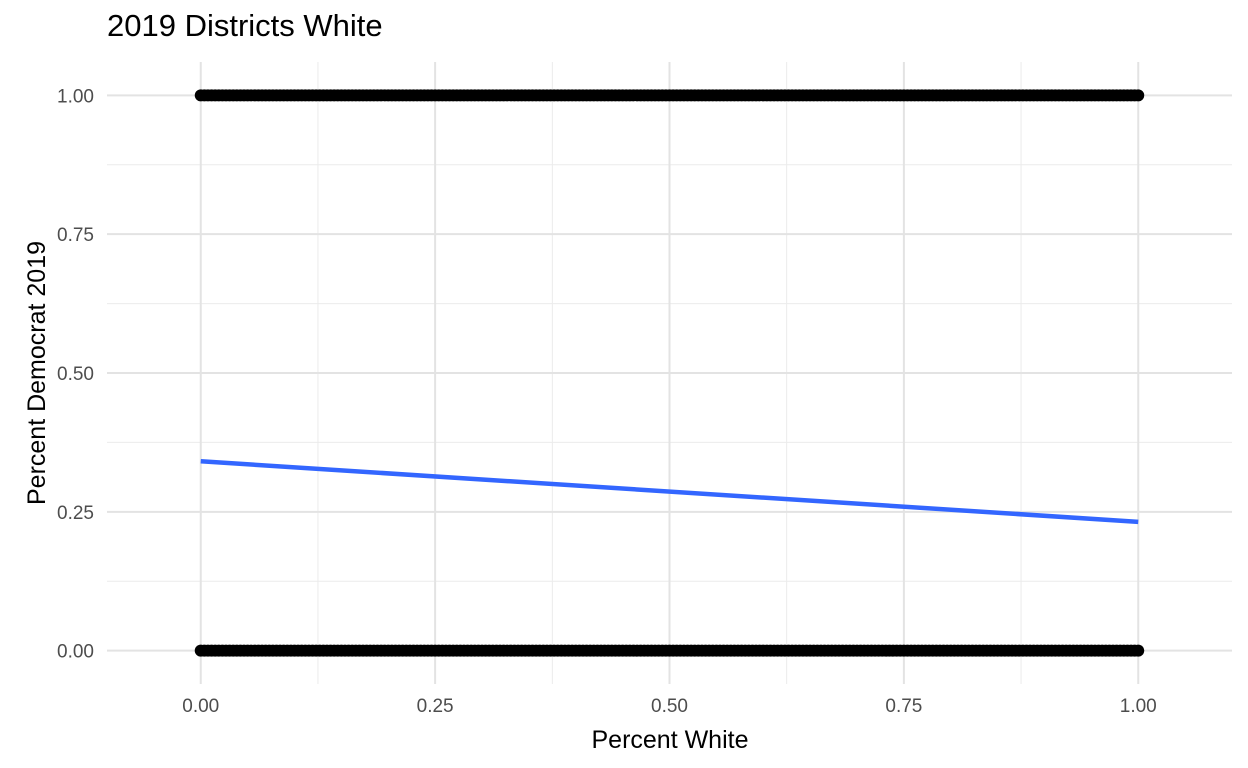 The height and width of the screenshot is (768, 1248). Describe the element at coordinates (75, 235) in the screenshot. I see `y-tick-label: 0.75` at that location.